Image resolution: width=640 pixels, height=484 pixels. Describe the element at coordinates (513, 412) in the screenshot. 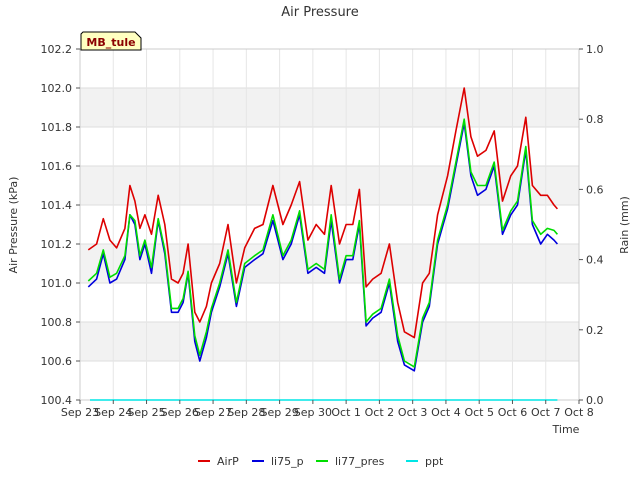

I see `x-tick-label-13: Oct 6` at that location.